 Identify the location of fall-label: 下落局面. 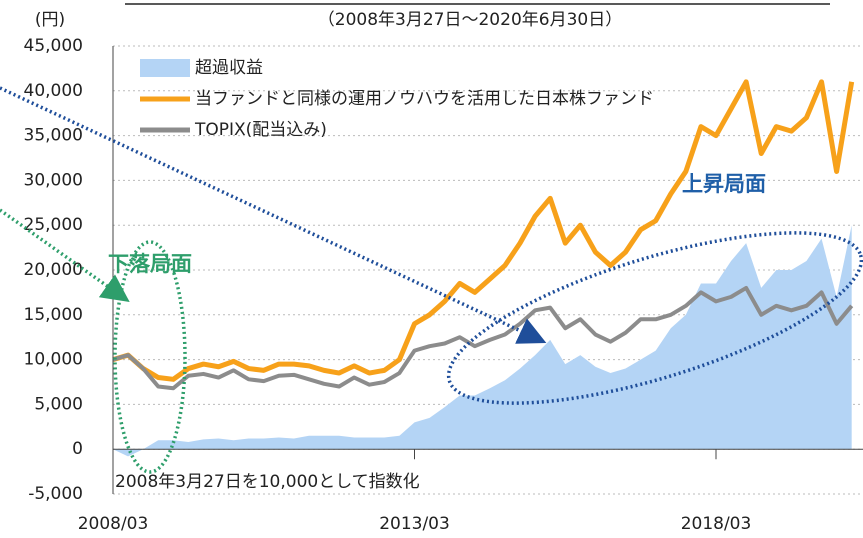
(150, 264).